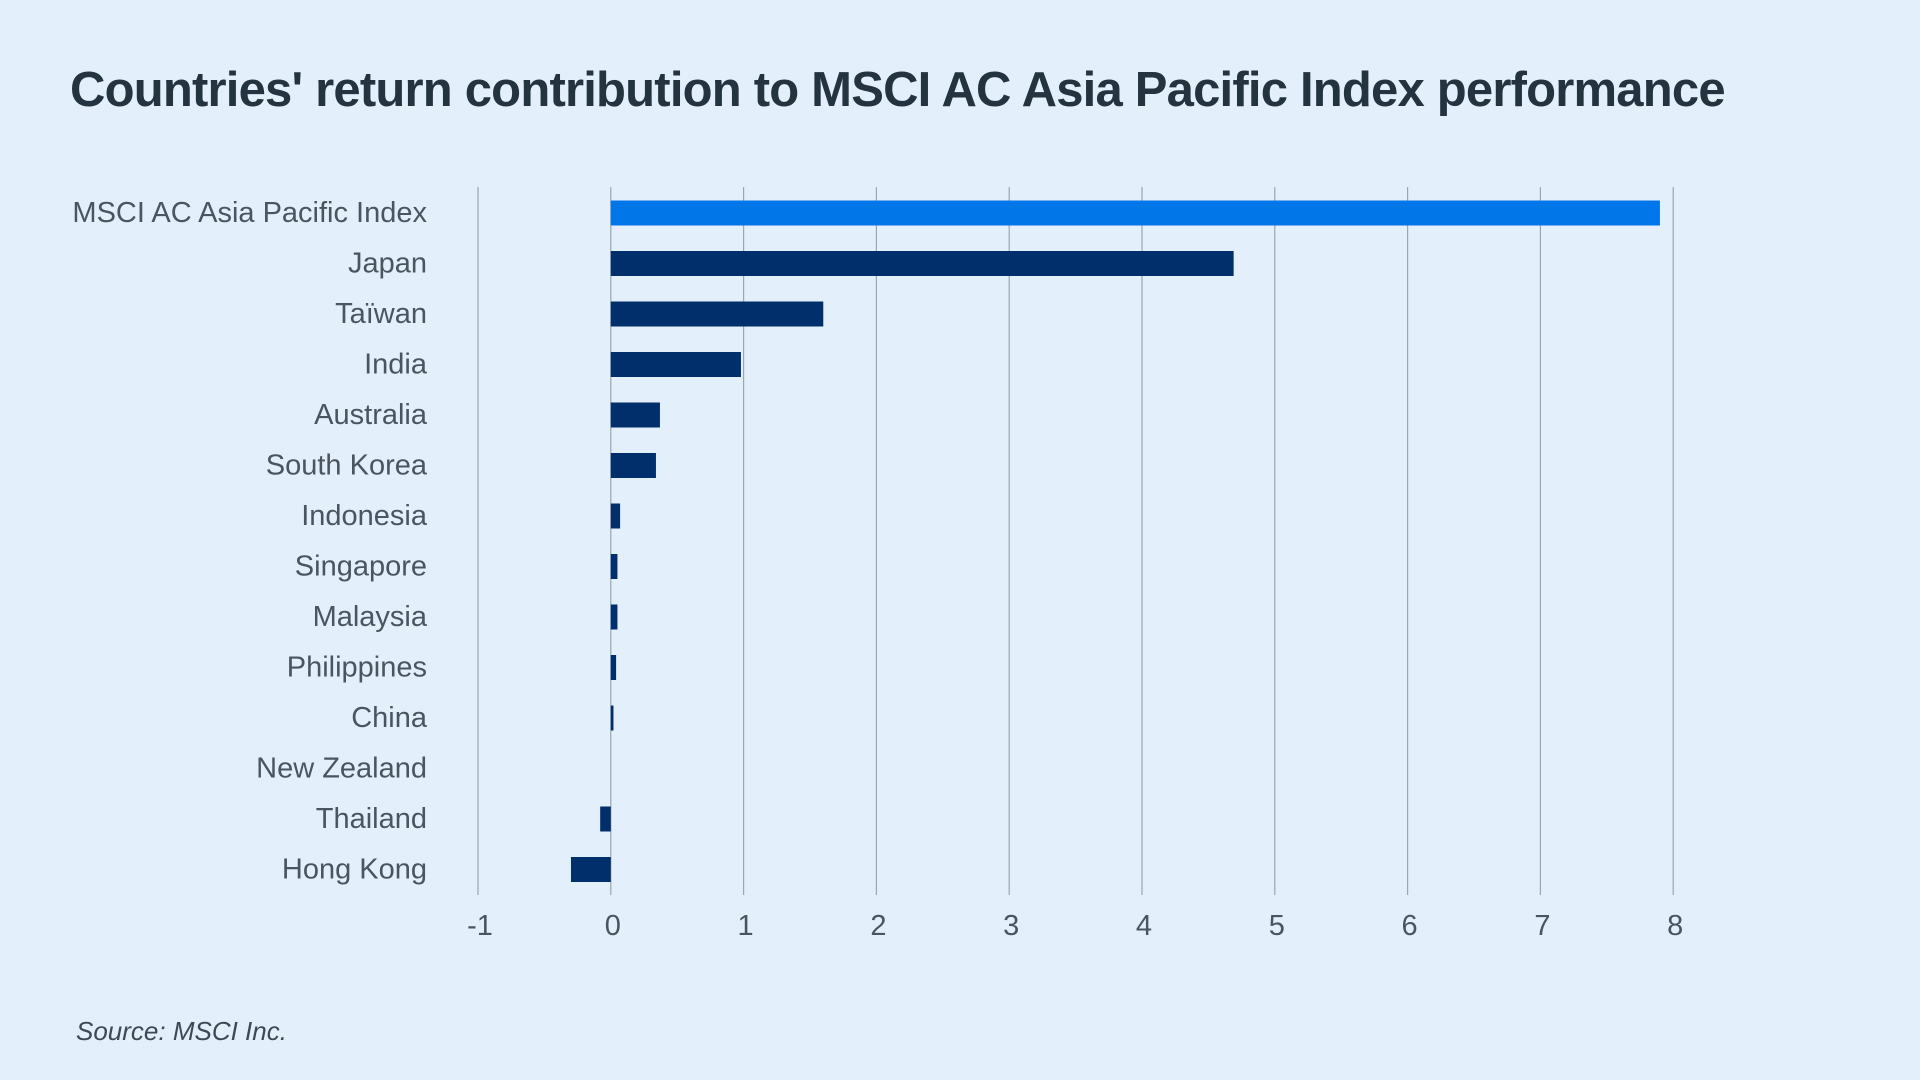  Describe the element at coordinates (249, 213) in the screenshot. I see `category-label: MSCI AC Asia Pacific Index` at that location.